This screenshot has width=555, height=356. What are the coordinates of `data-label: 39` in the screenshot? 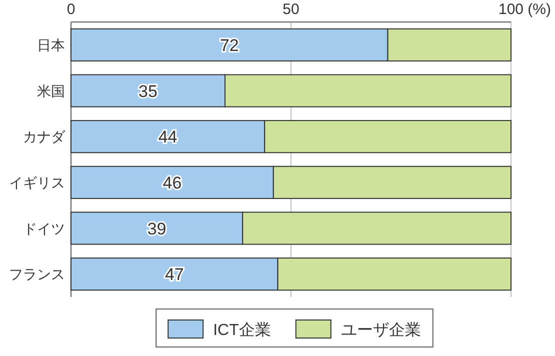 It's located at (156, 228).